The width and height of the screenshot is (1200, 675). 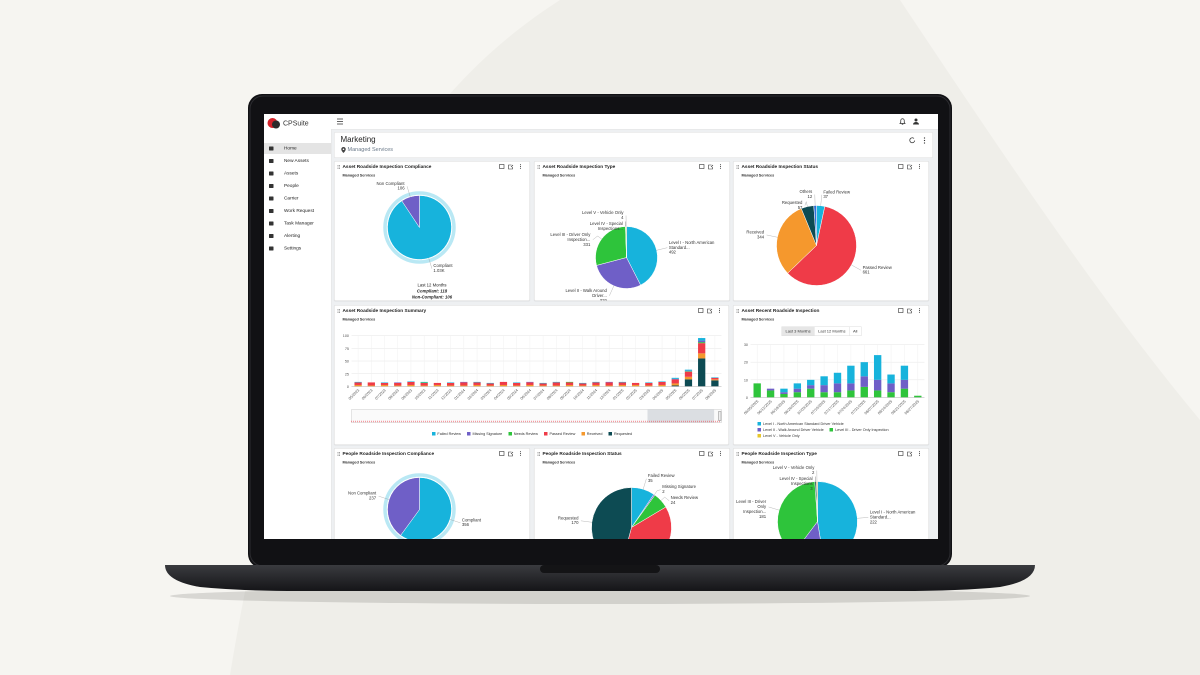 I want to click on notifications, so click(x=902, y=121).